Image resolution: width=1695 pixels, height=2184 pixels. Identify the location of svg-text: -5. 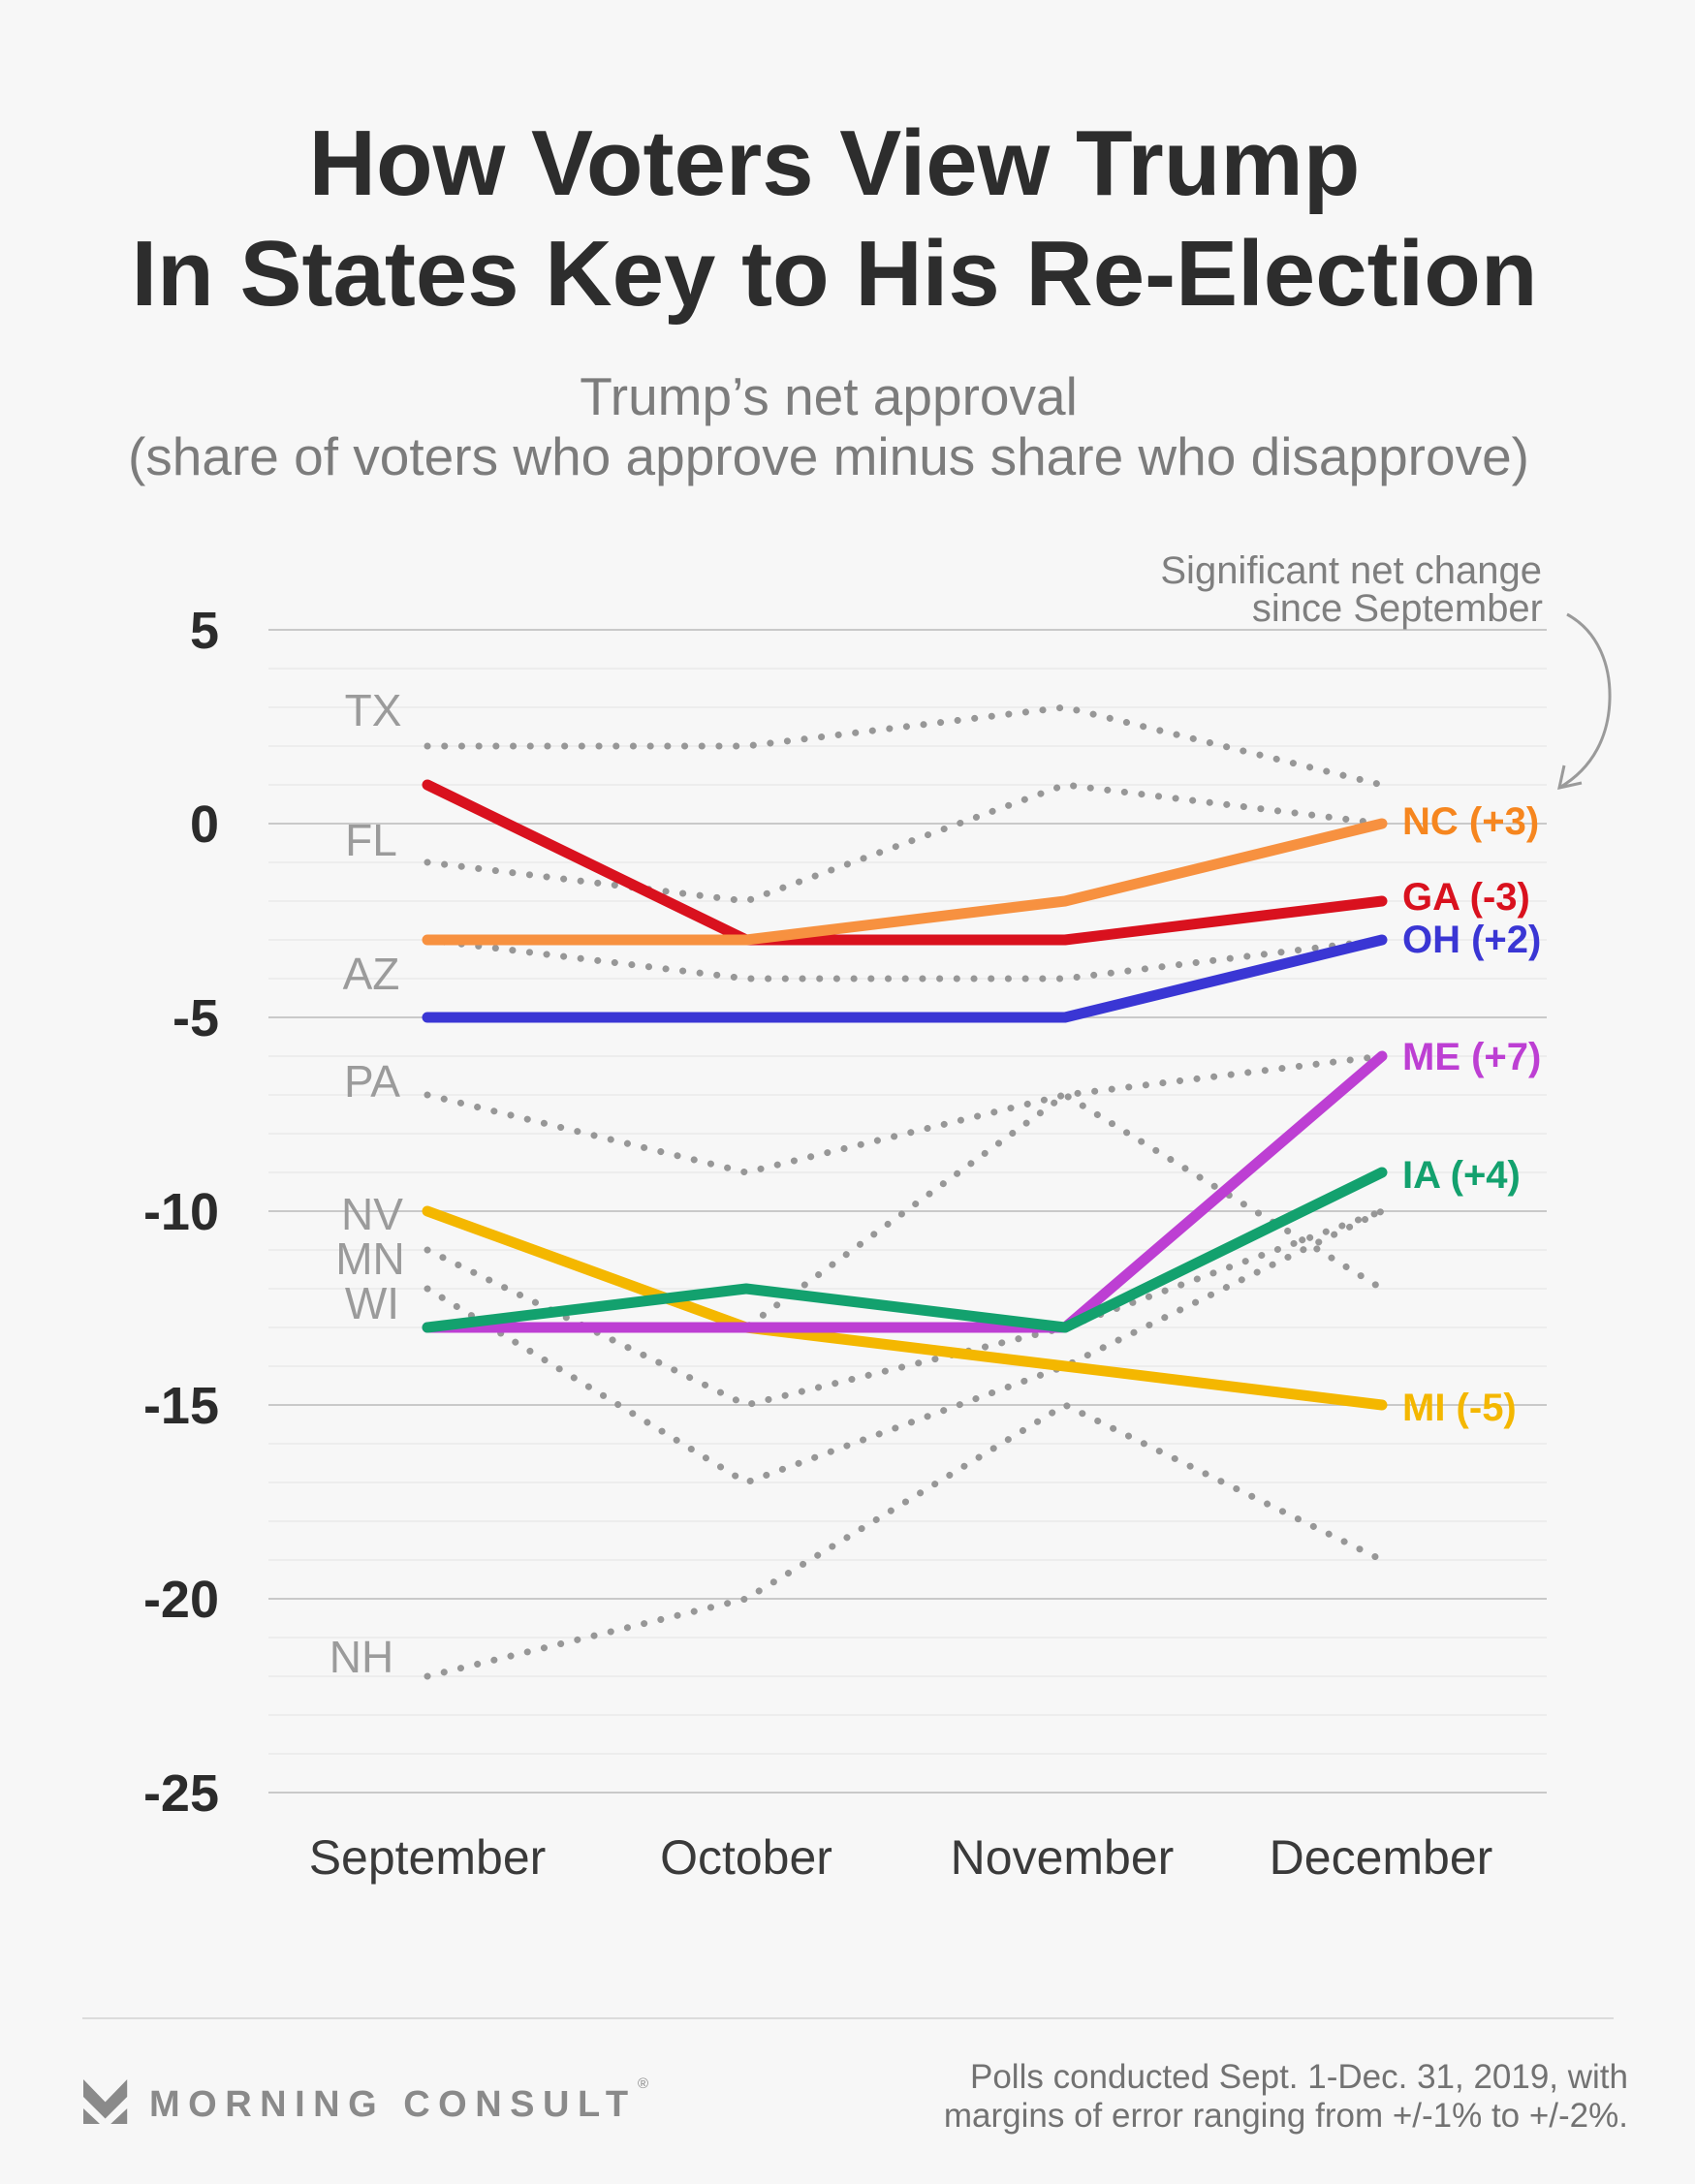
(196, 1018).